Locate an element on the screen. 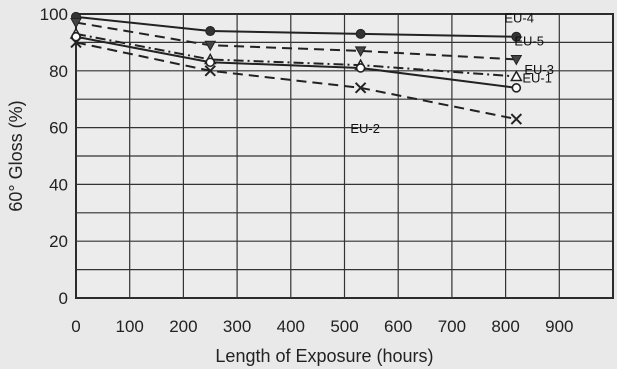 Image resolution: width=617 pixels, height=369 pixels. y-tick-label: 100 is located at coordinates (54, 14).